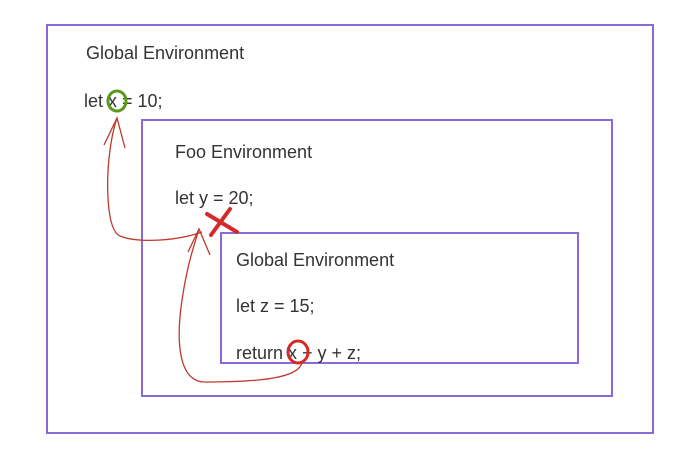 The height and width of the screenshot is (463, 700). I want to click on outer-environment-title: Global Environment, so click(165, 53).